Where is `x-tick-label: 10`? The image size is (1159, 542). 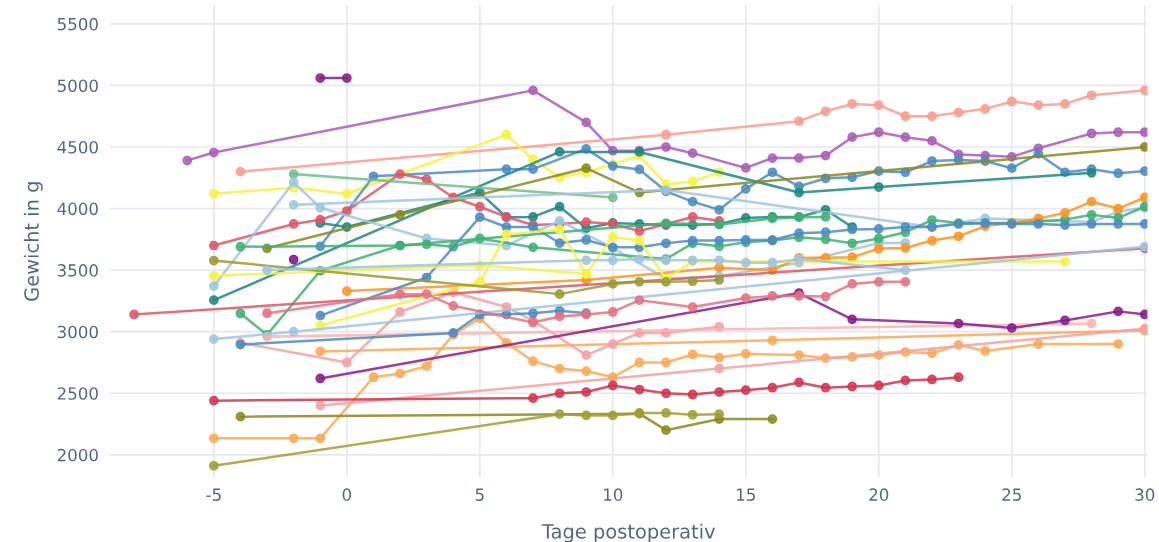 x-tick-label: 10 is located at coordinates (613, 494).